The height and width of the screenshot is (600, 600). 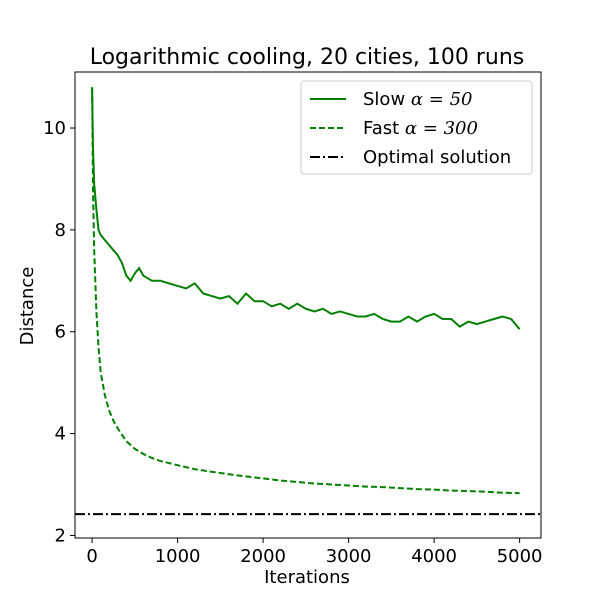 What do you see at coordinates (54, 128) in the screenshot?
I see `y-tick-label: 10` at bounding box center [54, 128].